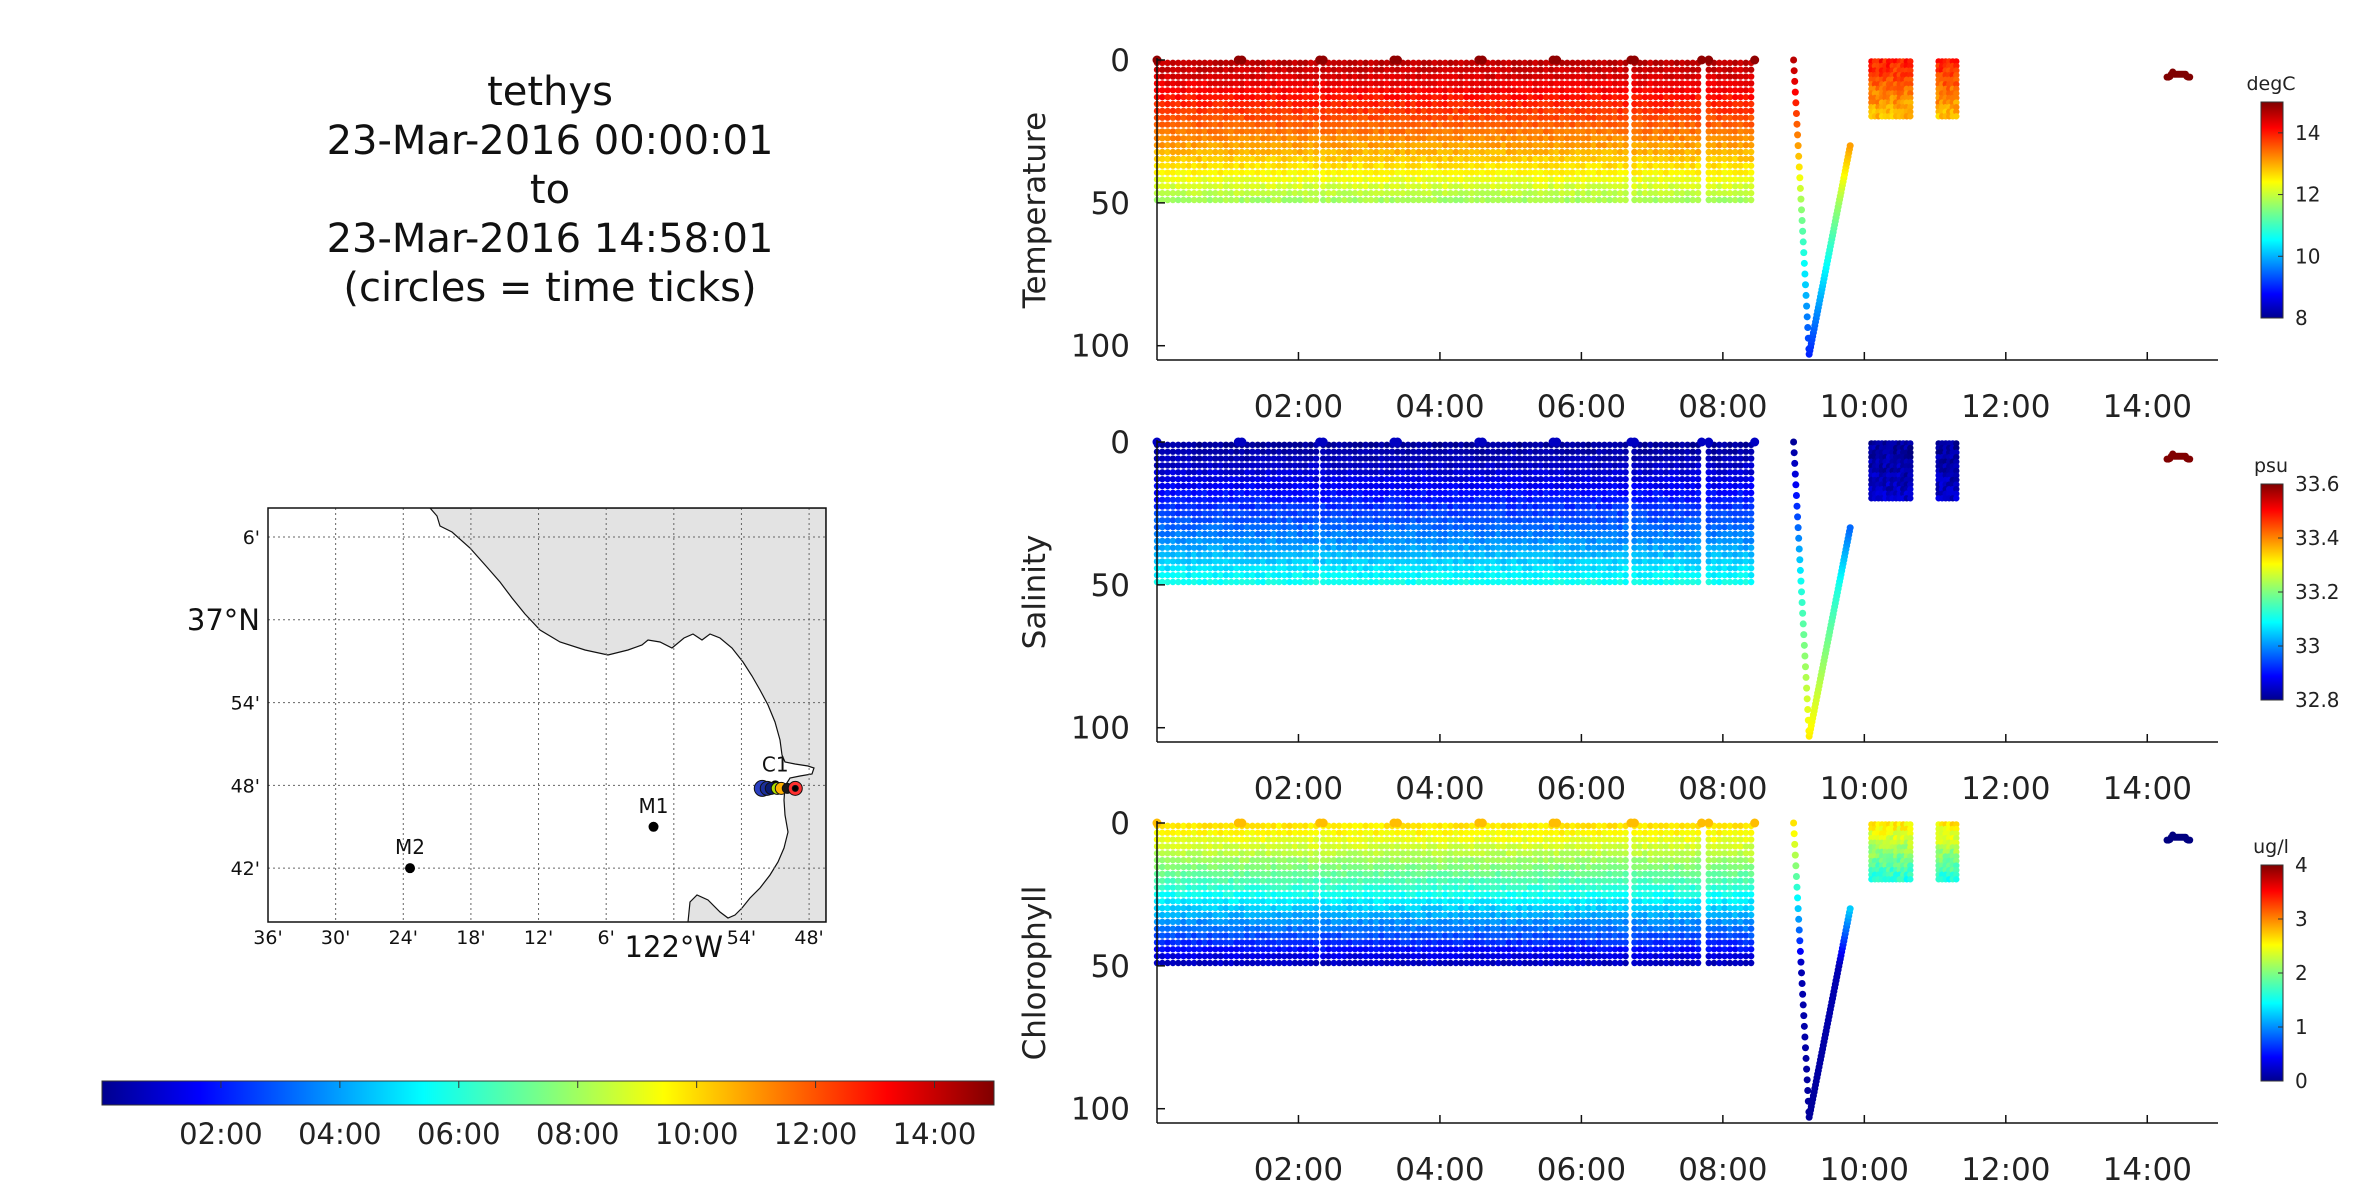 The width and height of the screenshot is (2362, 1181). What do you see at coordinates (410, 847) in the screenshot?
I see `station-label: M2` at bounding box center [410, 847].